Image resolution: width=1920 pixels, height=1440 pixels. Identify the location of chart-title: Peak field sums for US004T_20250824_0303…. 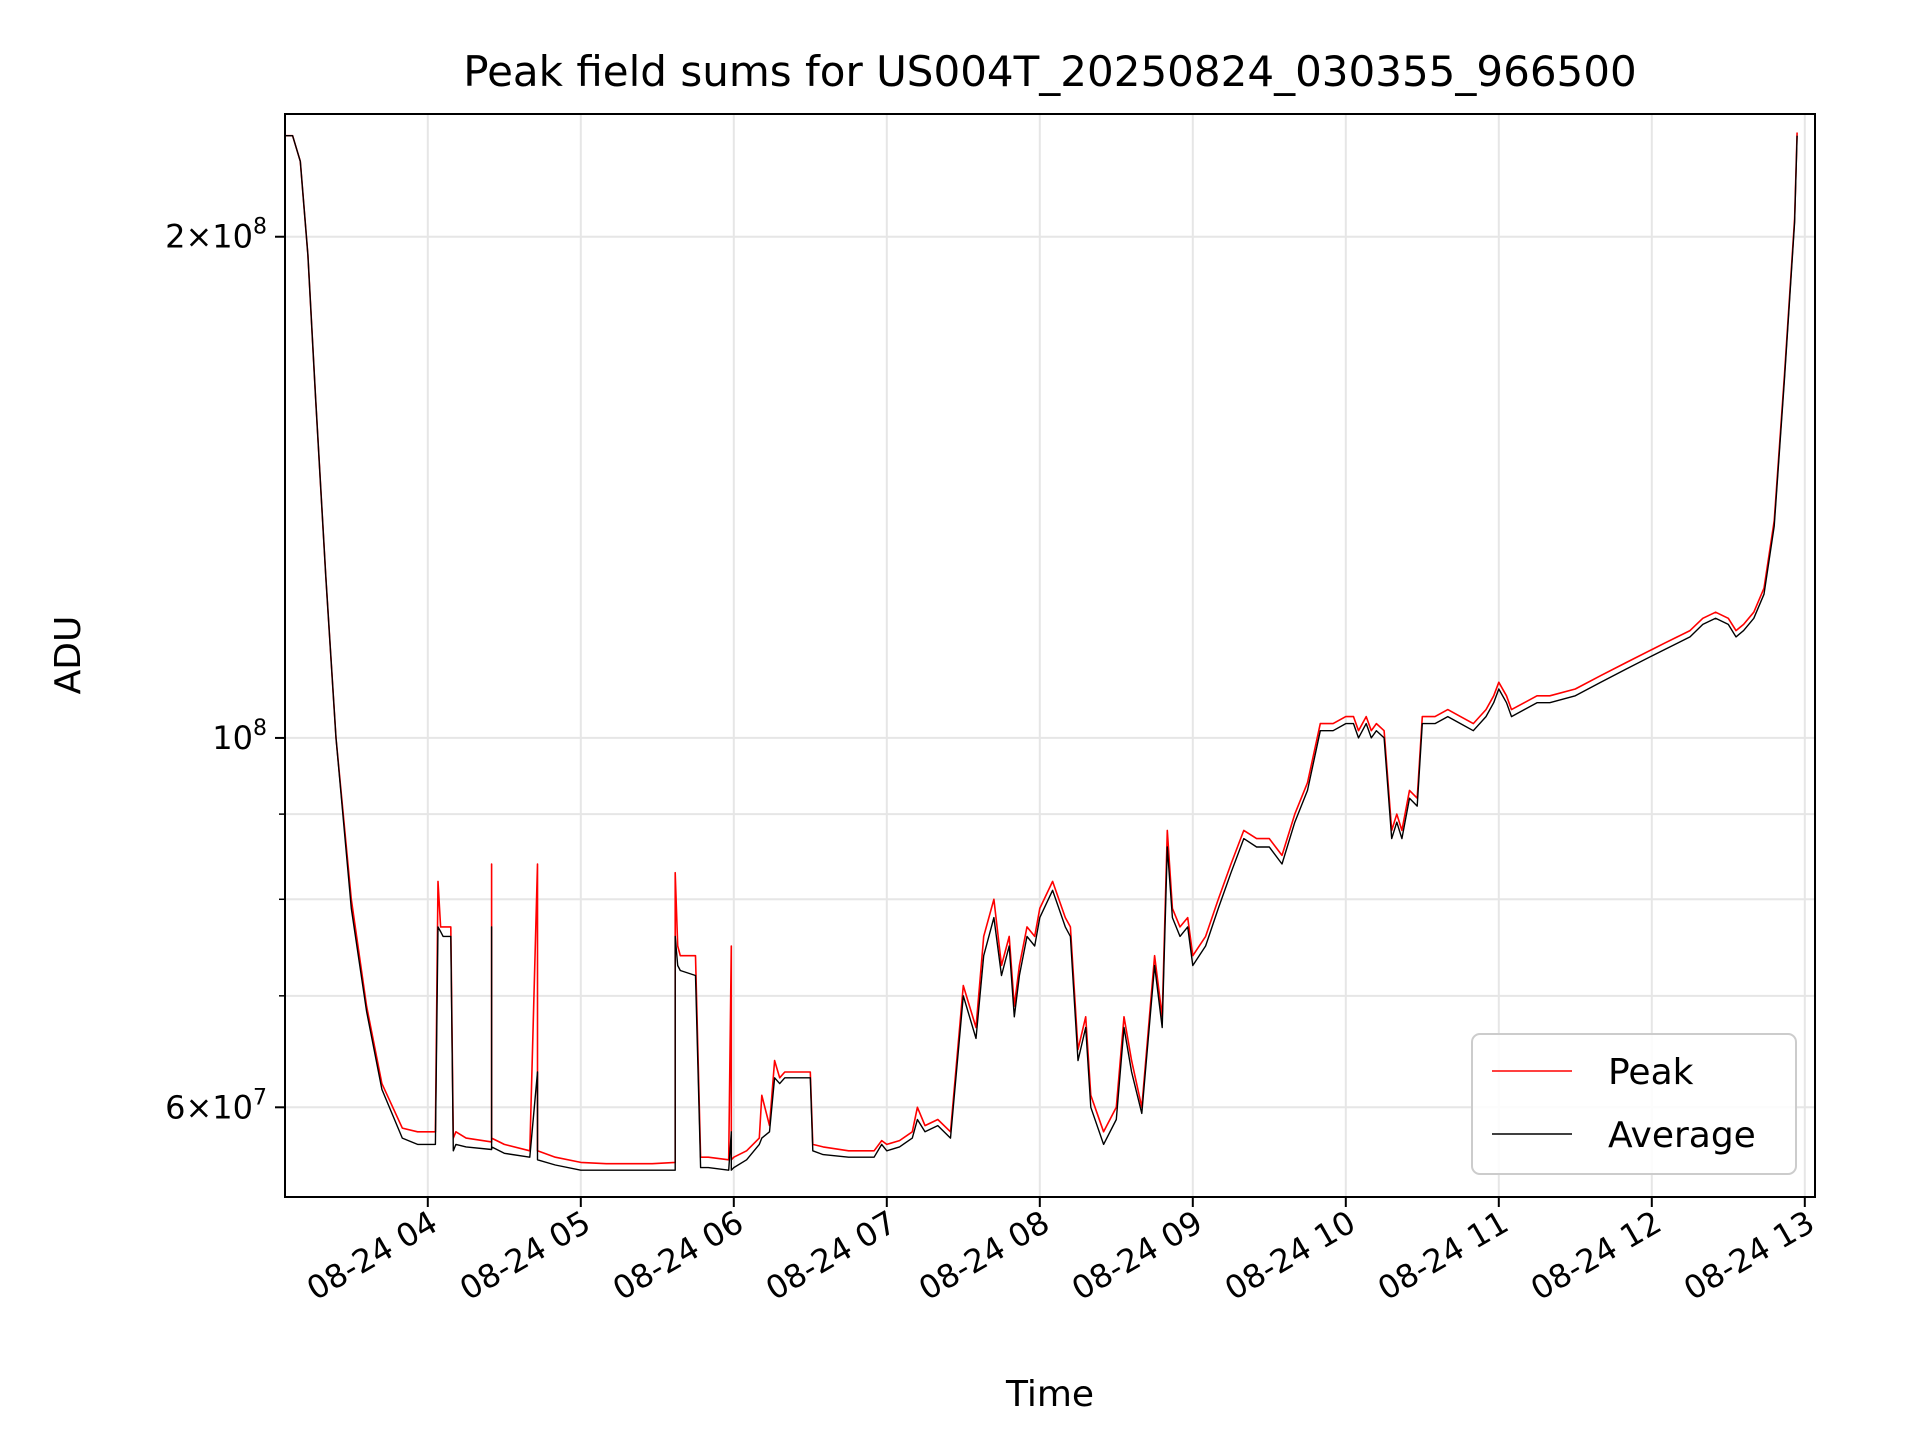
(1049, 71).